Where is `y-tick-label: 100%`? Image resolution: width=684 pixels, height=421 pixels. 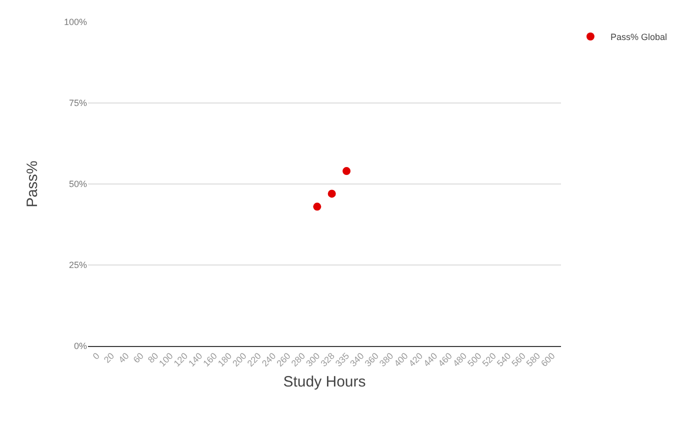
y-tick-label: 100% is located at coordinates (75, 22).